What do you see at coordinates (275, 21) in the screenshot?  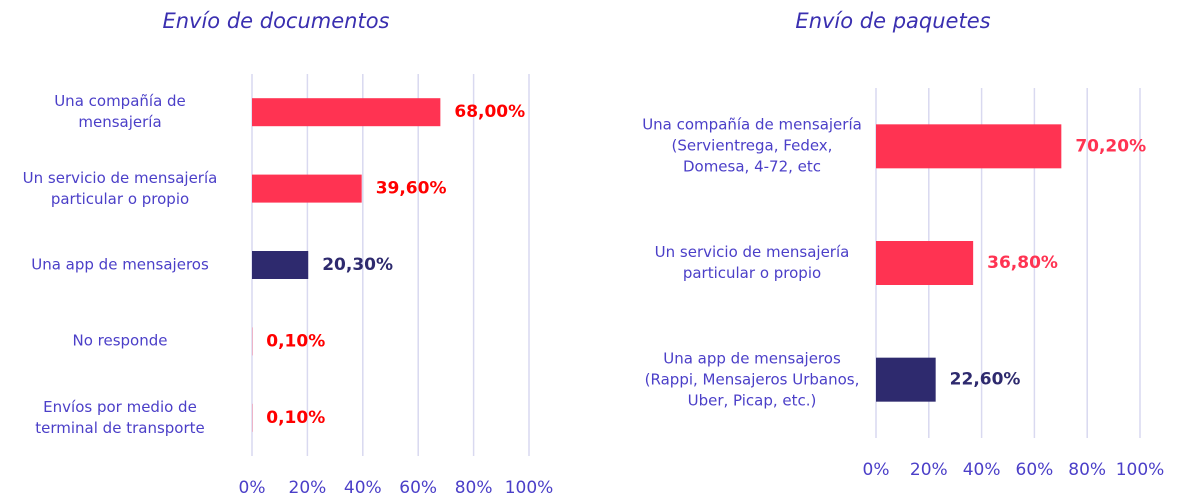 I see `chart-title: Envío de documentos` at bounding box center [275, 21].